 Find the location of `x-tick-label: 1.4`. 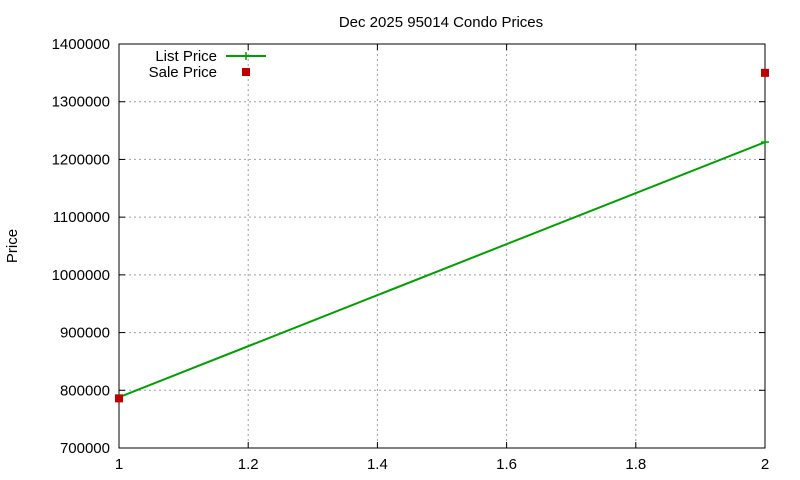

x-tick-label: 1.4 is located at coordinates (377, 464).